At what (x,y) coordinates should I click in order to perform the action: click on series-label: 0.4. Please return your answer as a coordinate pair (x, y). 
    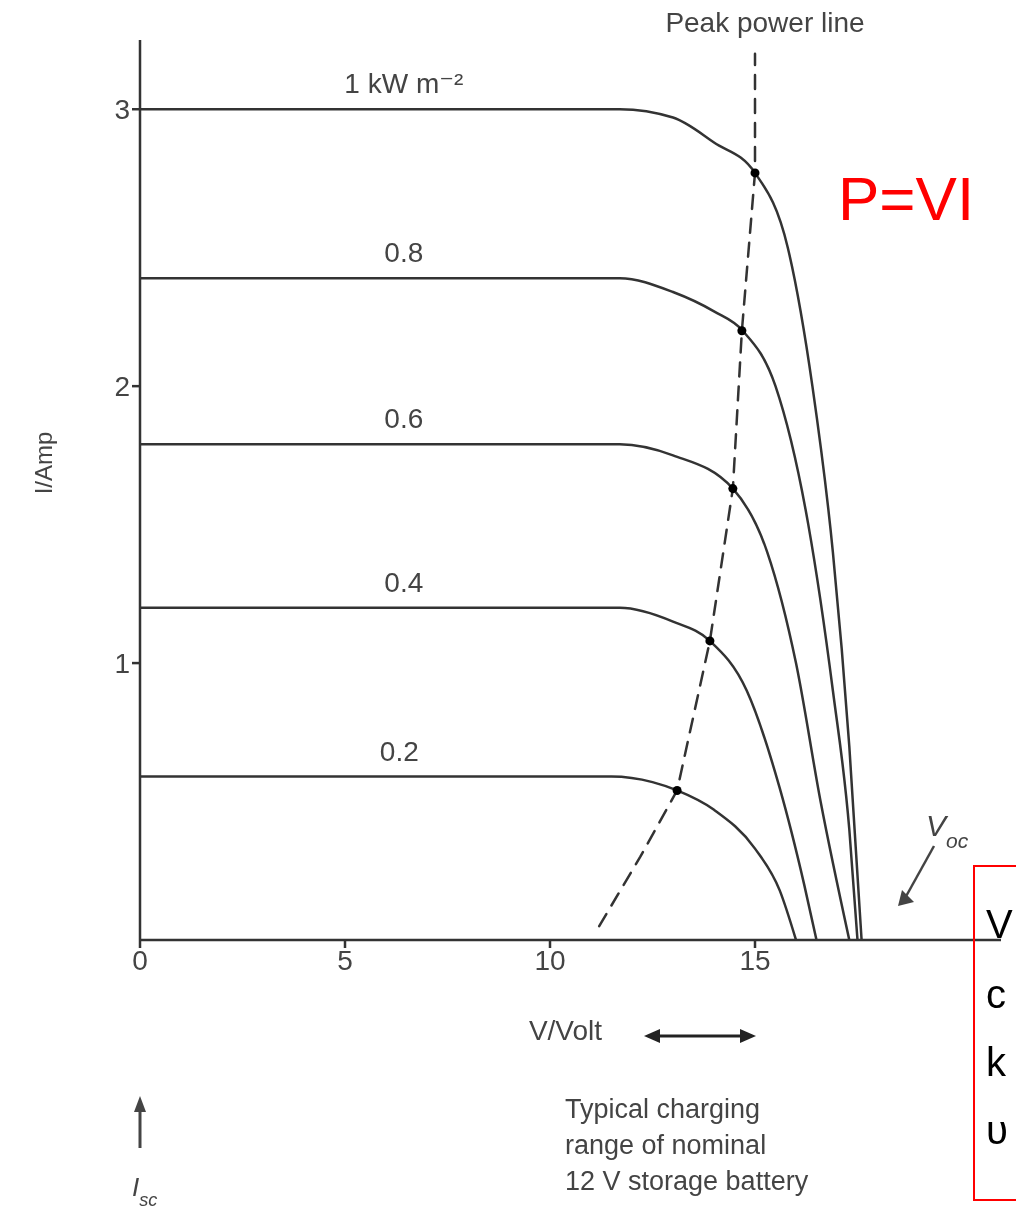
    Looking at the image, I should click on (404, 582).